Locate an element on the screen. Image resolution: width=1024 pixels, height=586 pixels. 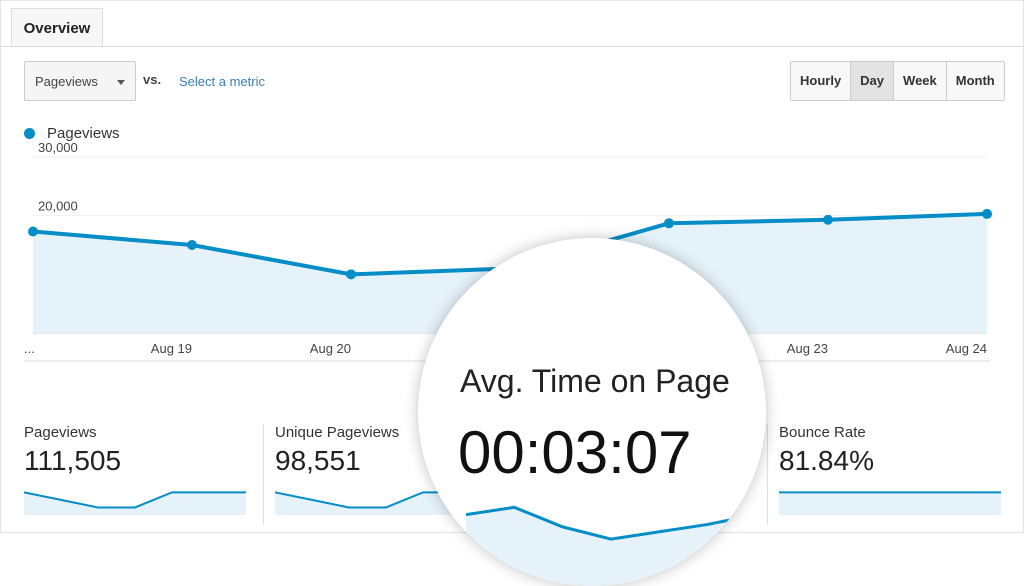
summary-label: Pageviews is located at coordinates (60, 432).